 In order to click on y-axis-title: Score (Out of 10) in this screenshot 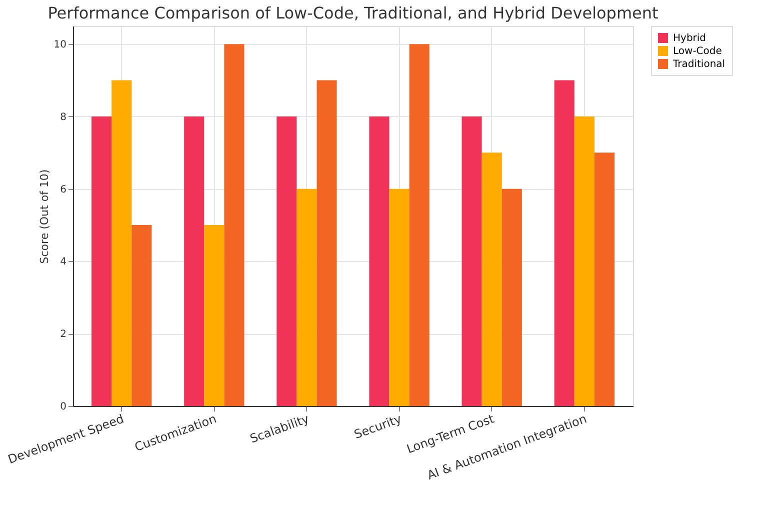, I will do `click(44, 216)`.